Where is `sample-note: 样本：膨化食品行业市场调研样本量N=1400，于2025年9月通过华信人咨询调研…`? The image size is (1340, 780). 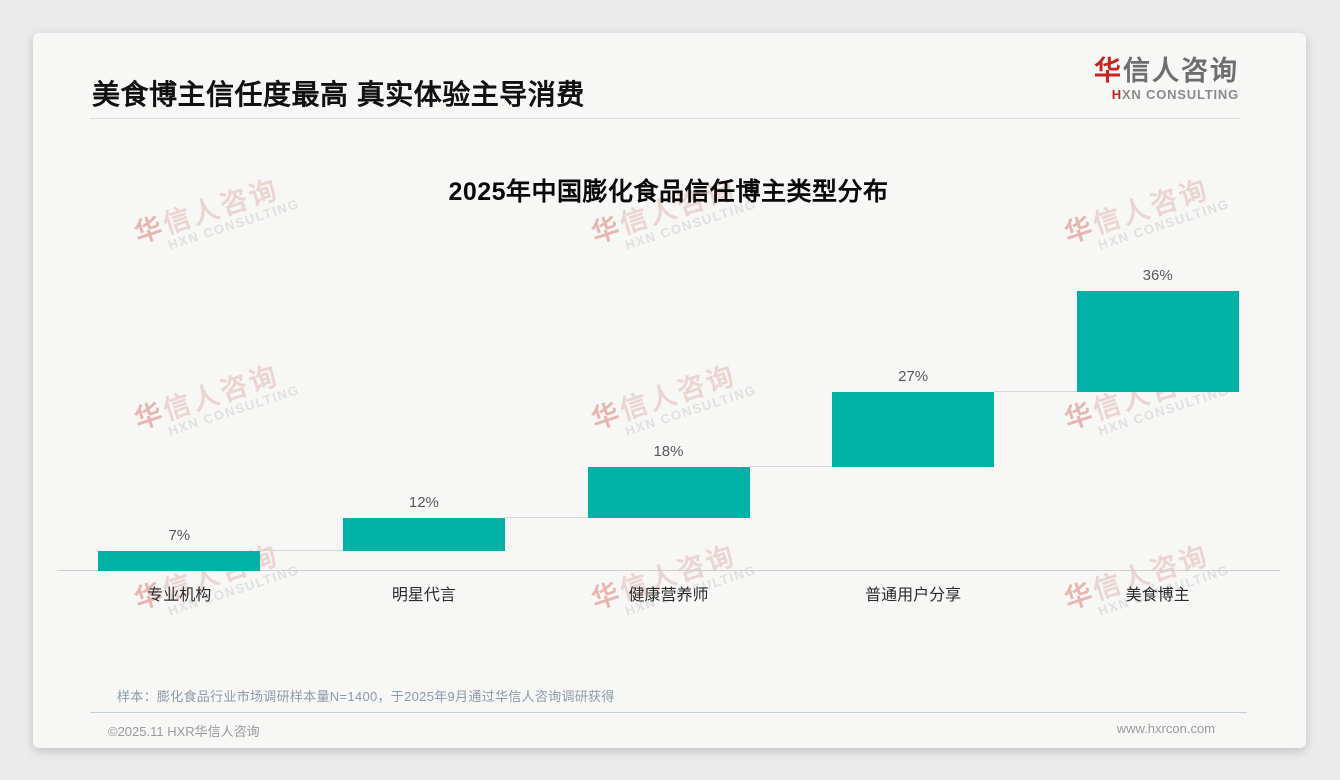
sample-note: 样本：膨化食品行业市场调研样本量N=1400，于2025年9月通过华信人咨询调研… is located at coordinates (366, 696).